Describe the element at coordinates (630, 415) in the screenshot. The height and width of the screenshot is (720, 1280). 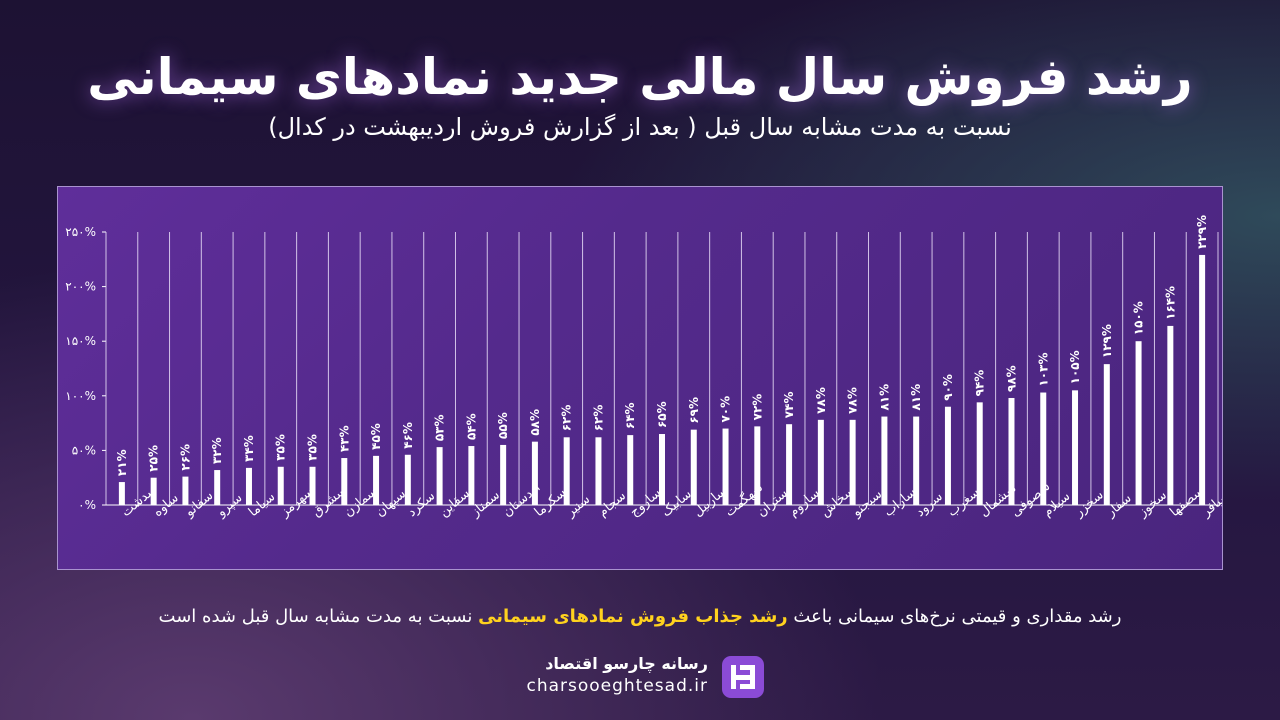
I see `value-label: ۶۴%` at that location.